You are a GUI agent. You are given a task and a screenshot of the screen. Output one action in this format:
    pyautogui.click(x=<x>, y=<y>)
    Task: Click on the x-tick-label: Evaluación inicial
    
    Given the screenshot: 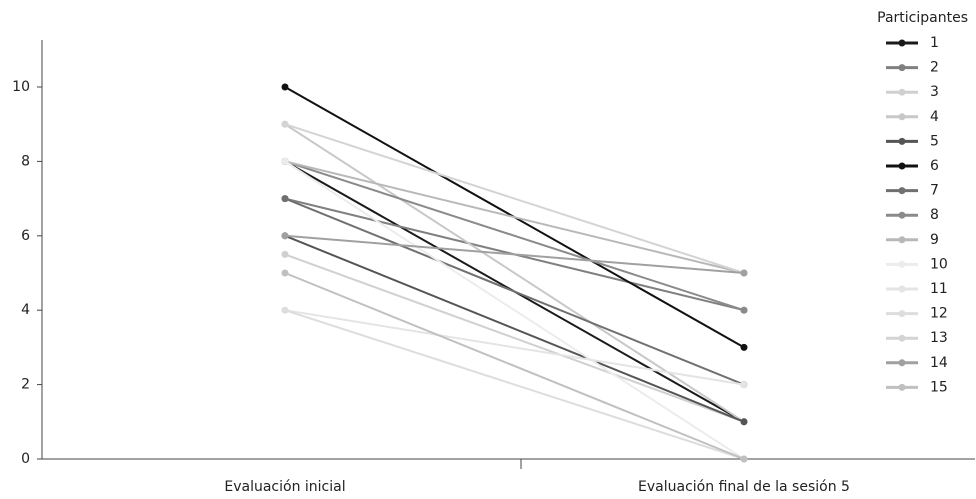 What is the action you would take?
    pyautogui.click(x=284, y=487)
    